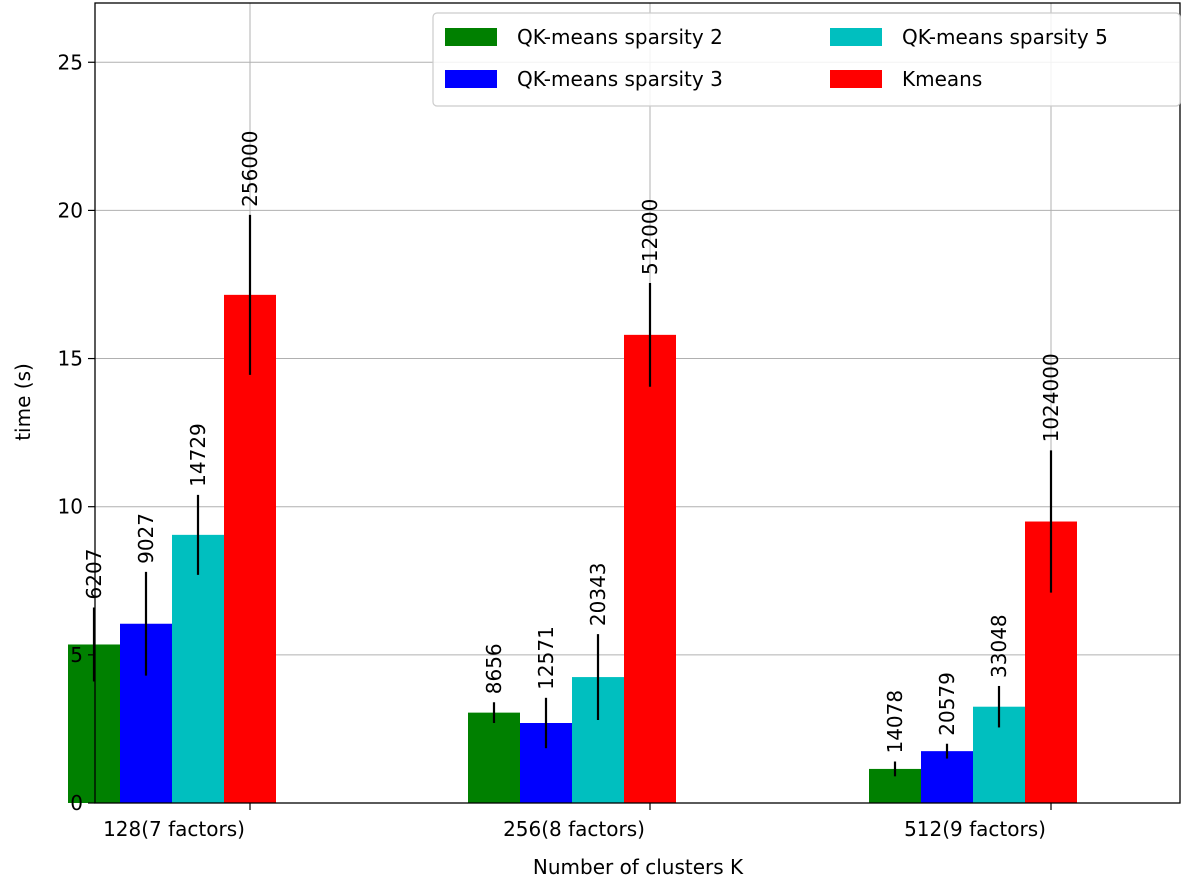 This screenshot has height=882, width=1202. I want to click on bar-value-label: 6207, so click(94, 574).